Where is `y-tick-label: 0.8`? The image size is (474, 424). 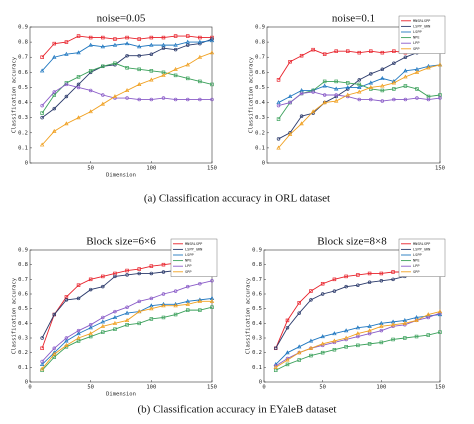 y-tick-label: 0.8 is located at coordinates (257, 265).